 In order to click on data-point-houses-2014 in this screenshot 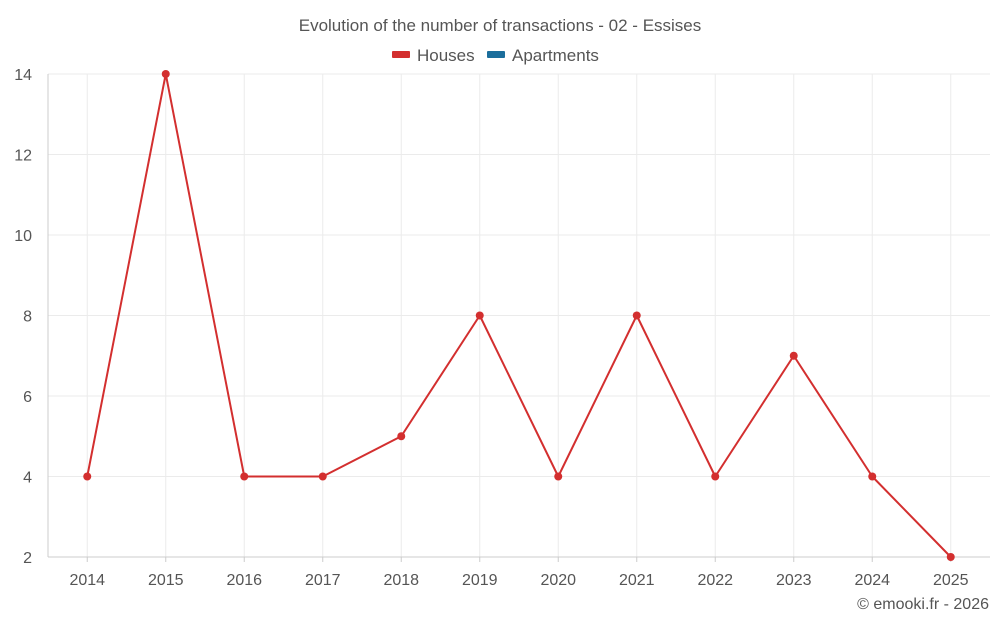, I will do `click(87, 476)`.